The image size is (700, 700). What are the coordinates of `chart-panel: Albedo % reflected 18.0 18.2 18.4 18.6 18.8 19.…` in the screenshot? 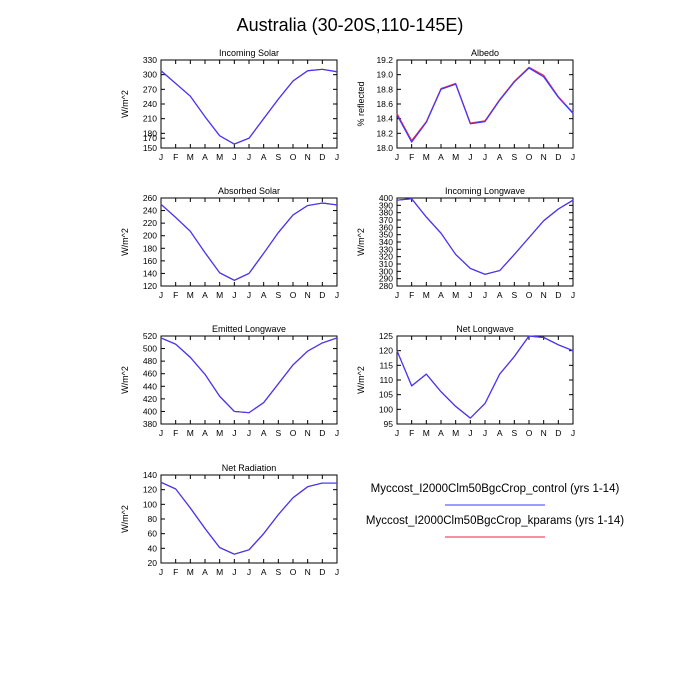 It's located at (465, 105).